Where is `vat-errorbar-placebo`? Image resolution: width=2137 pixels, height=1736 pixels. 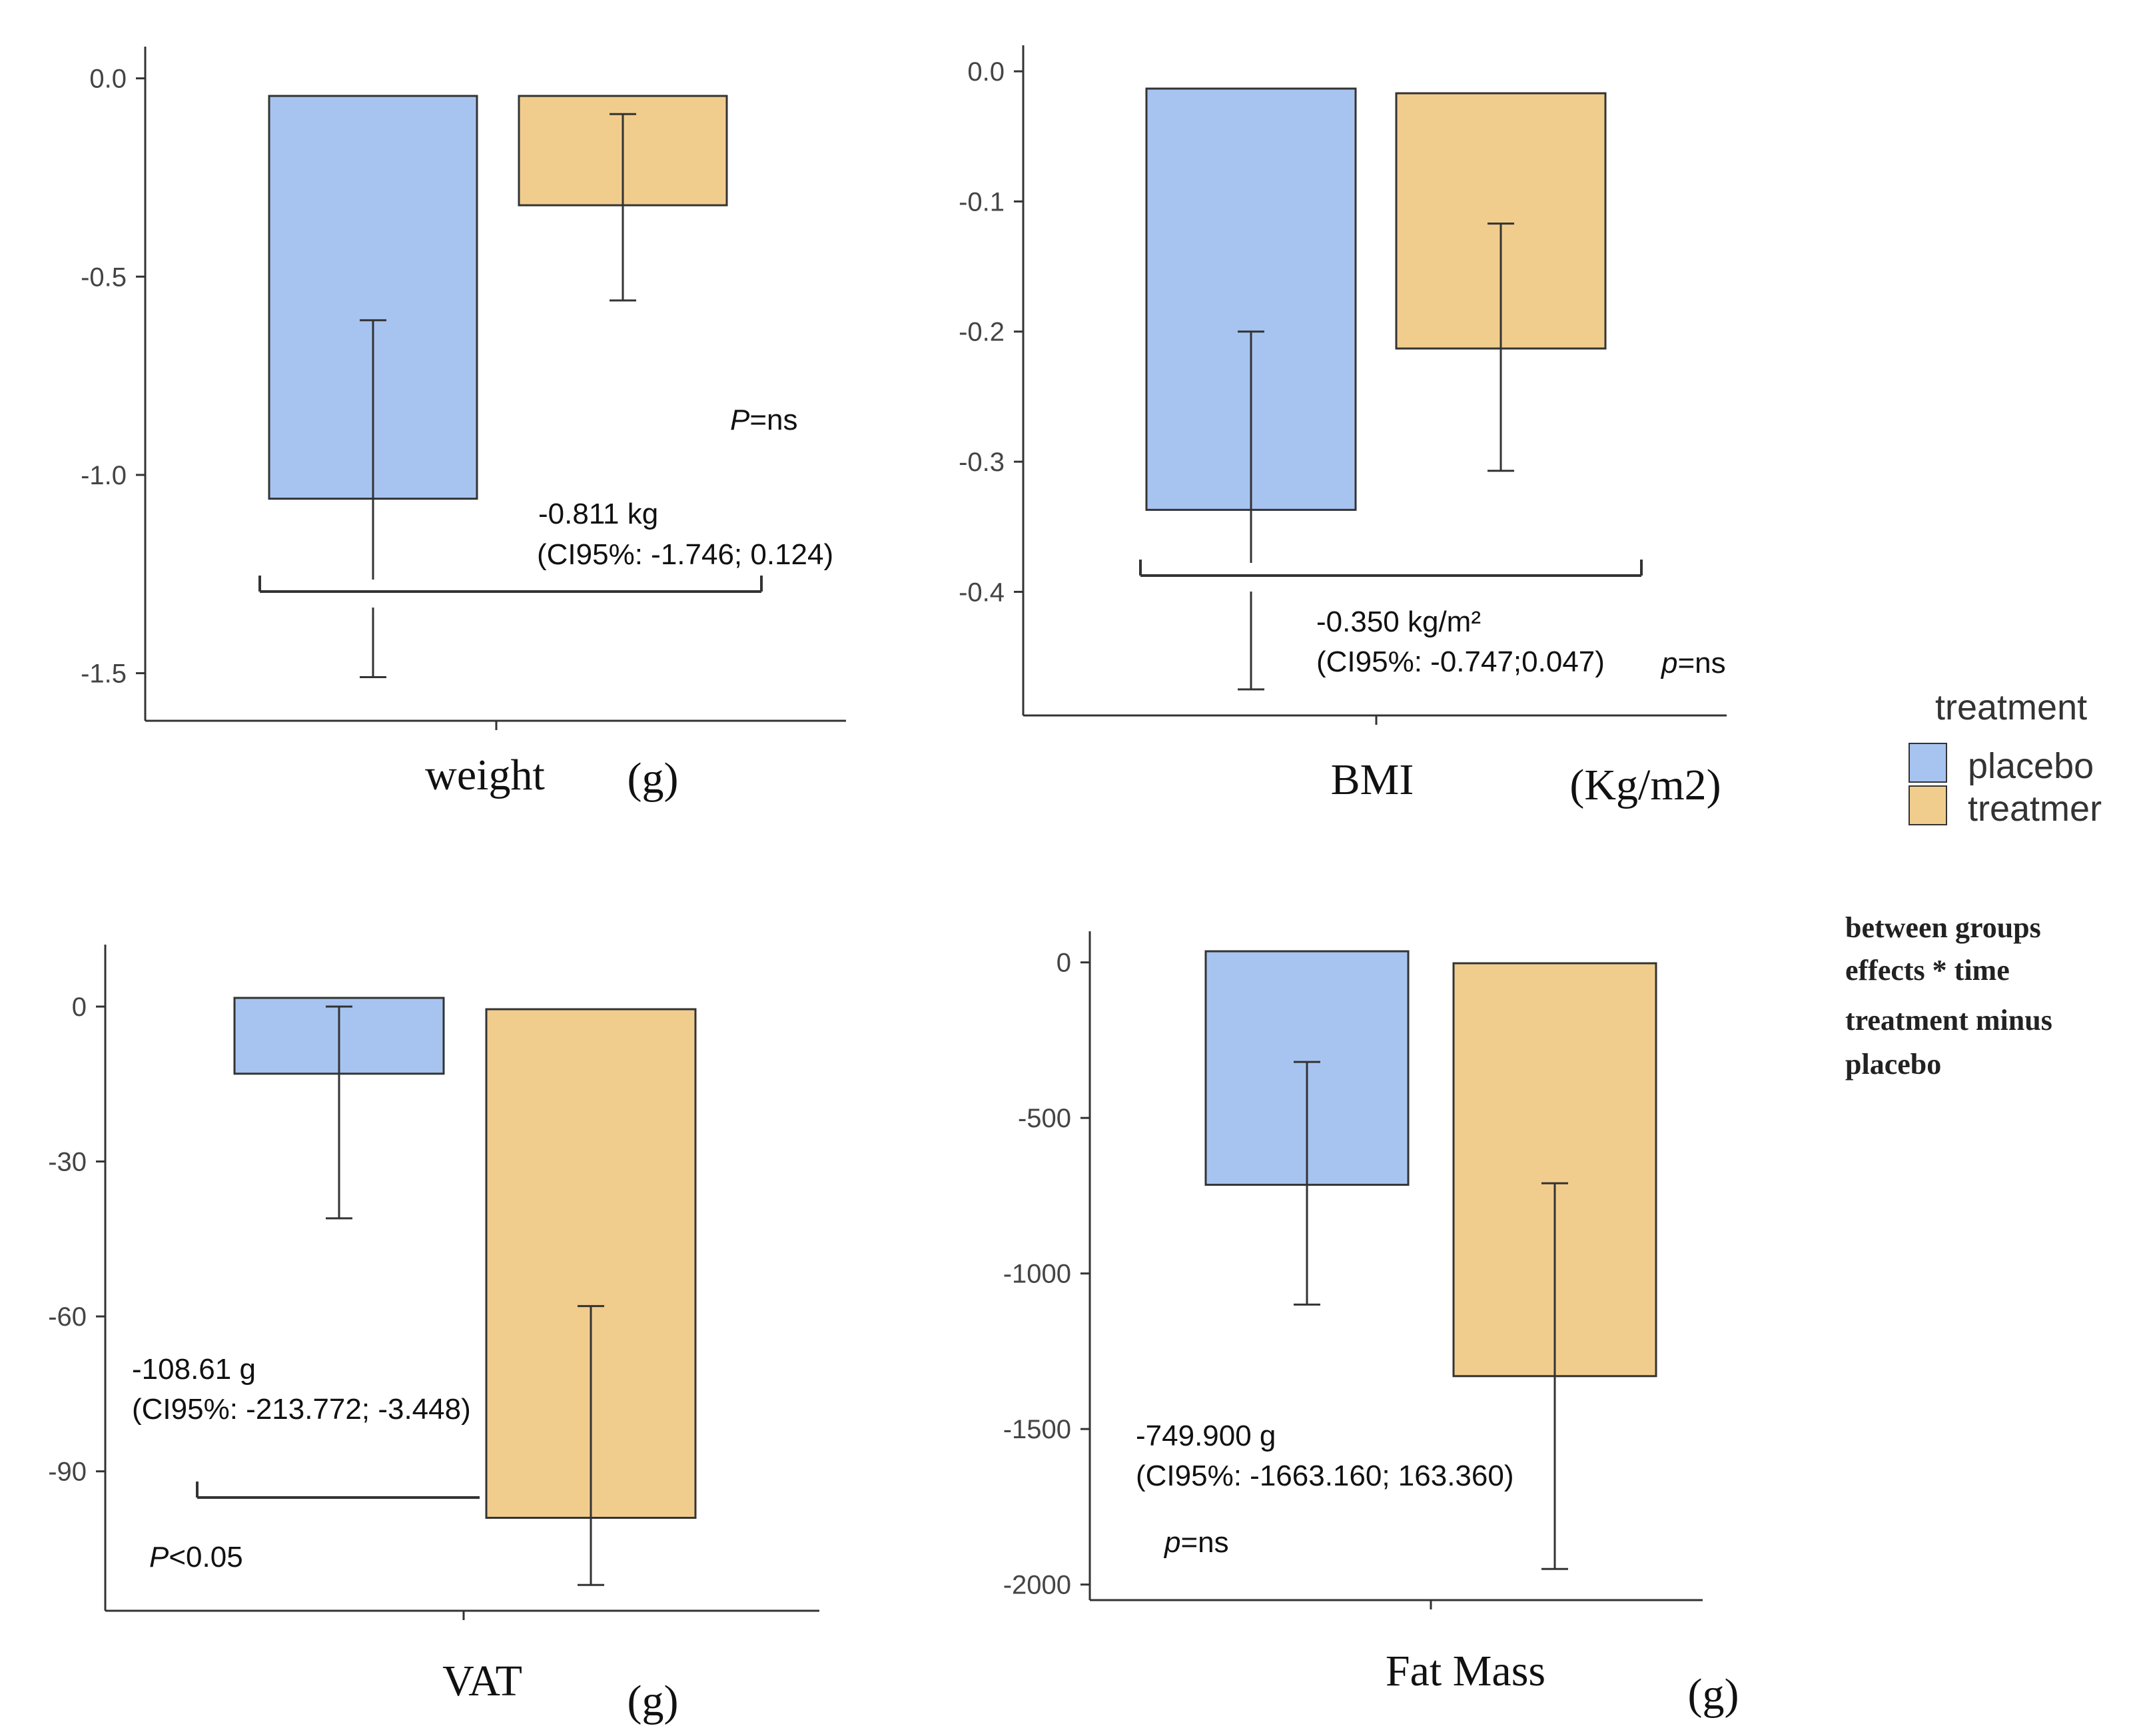
vat-errorbar-placebo is located at coordinates (339, 1112).